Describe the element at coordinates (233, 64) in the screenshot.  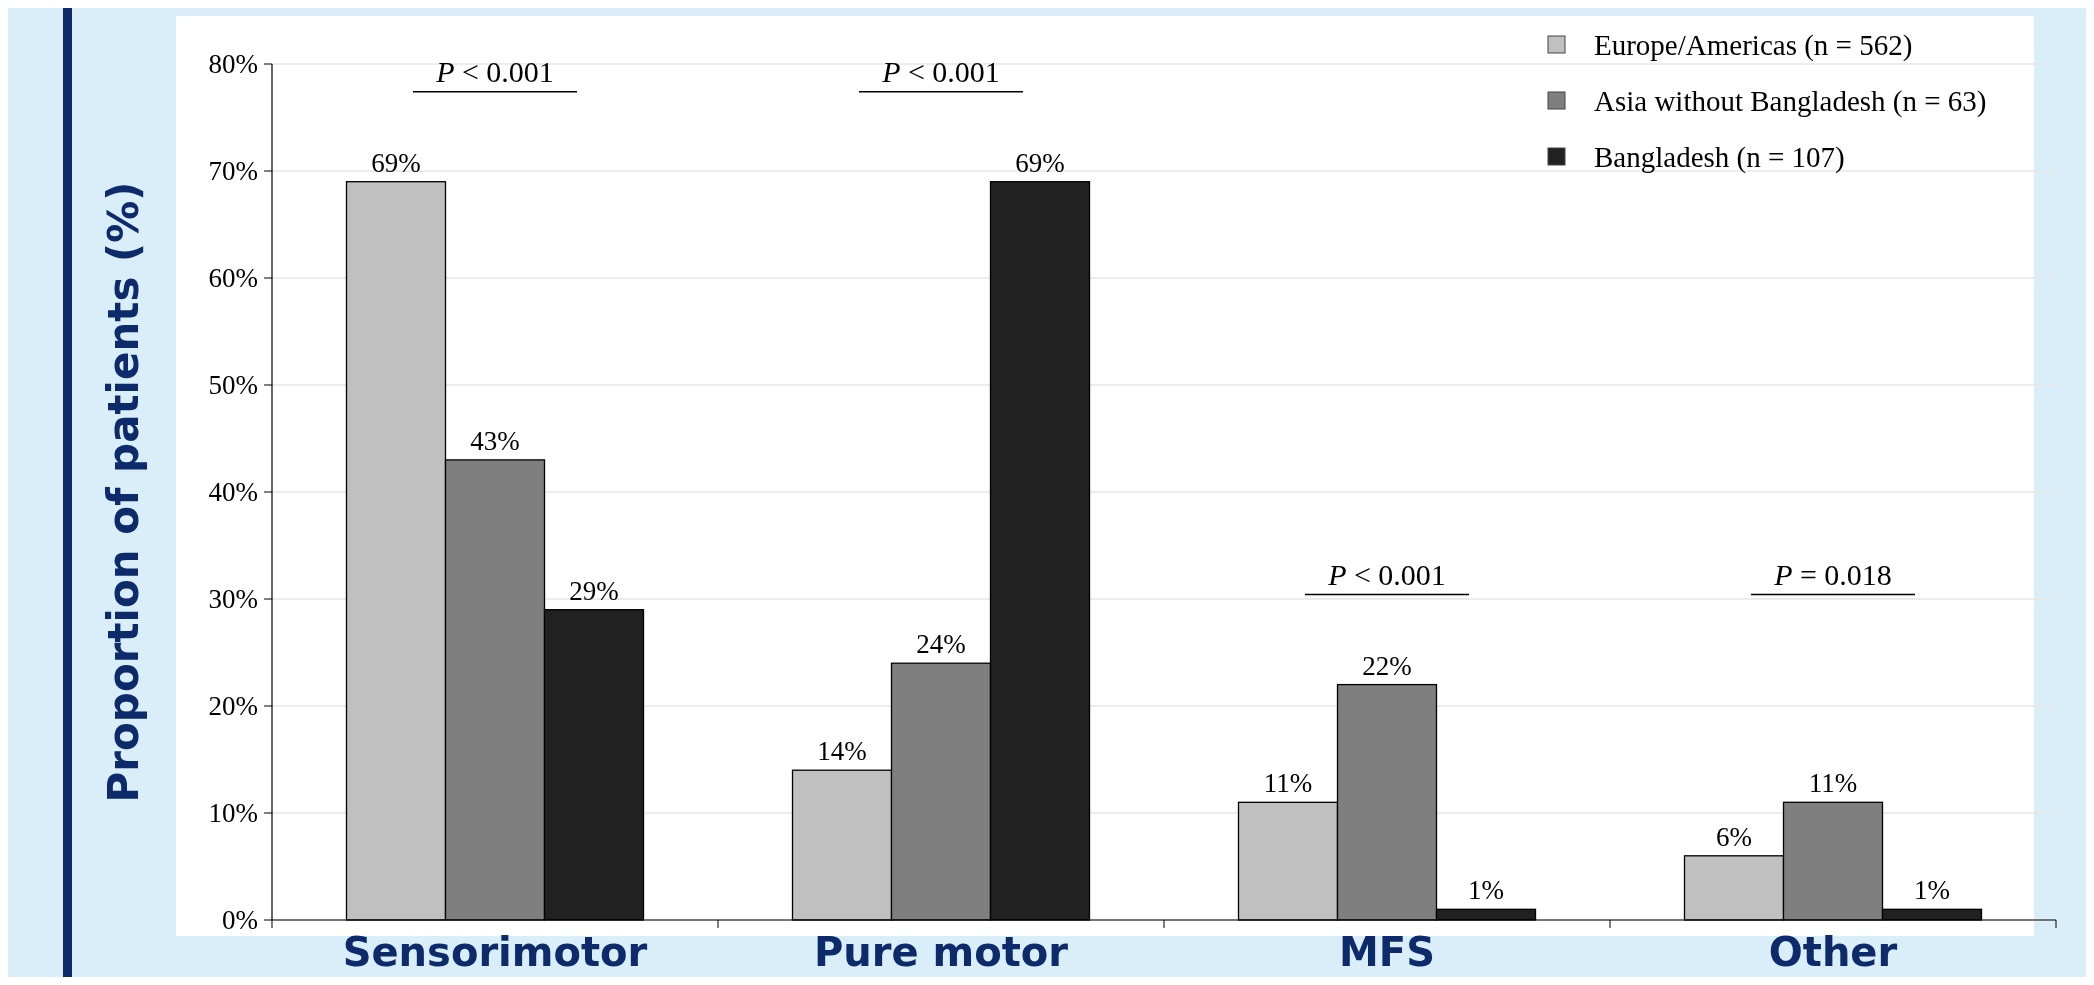
I see `y-tick-label: 80%` at that location.